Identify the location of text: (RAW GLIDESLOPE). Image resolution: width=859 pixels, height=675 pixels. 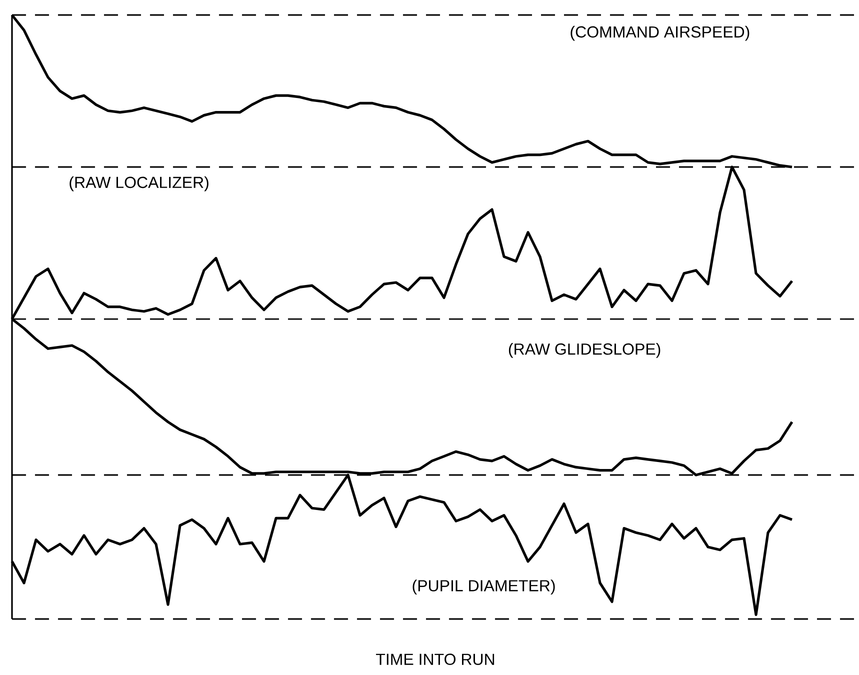
(584, 350).